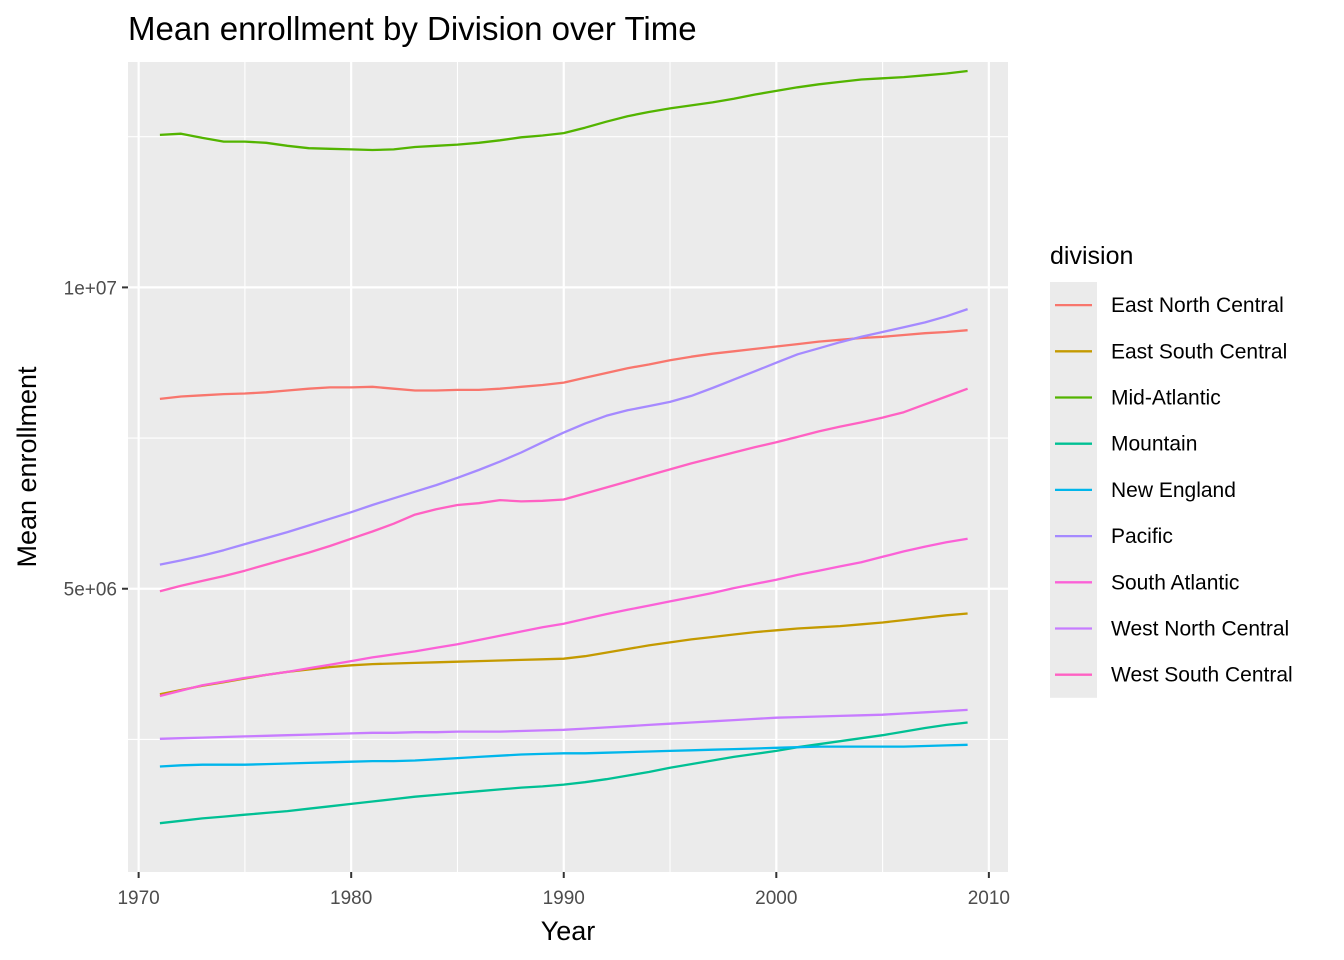 The width and height of the screenshot is (1344, 960). What do you see at coordinates (563, 617) in the screenshot?
I see `series-line-south-atlantic` at bounding box center [563, 617].